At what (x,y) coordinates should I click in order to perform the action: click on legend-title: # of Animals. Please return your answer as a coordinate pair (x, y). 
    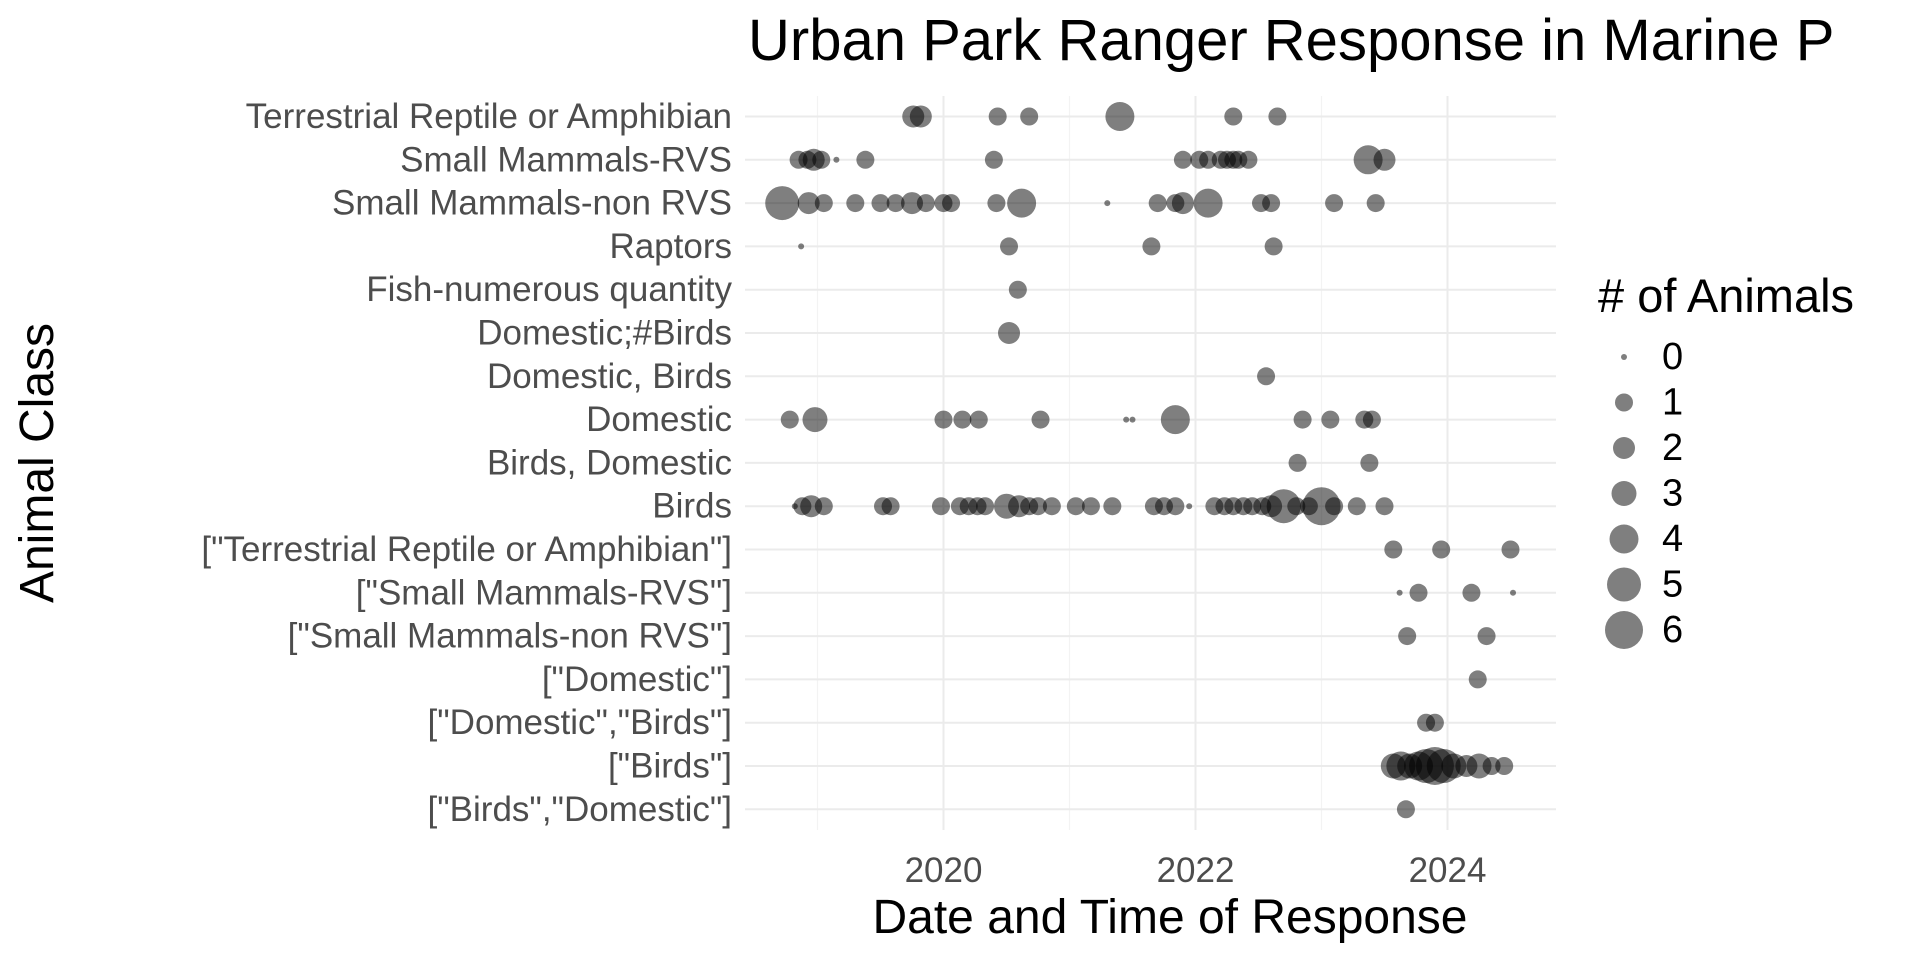
    Looking at the image, I should click on (1726, 295).